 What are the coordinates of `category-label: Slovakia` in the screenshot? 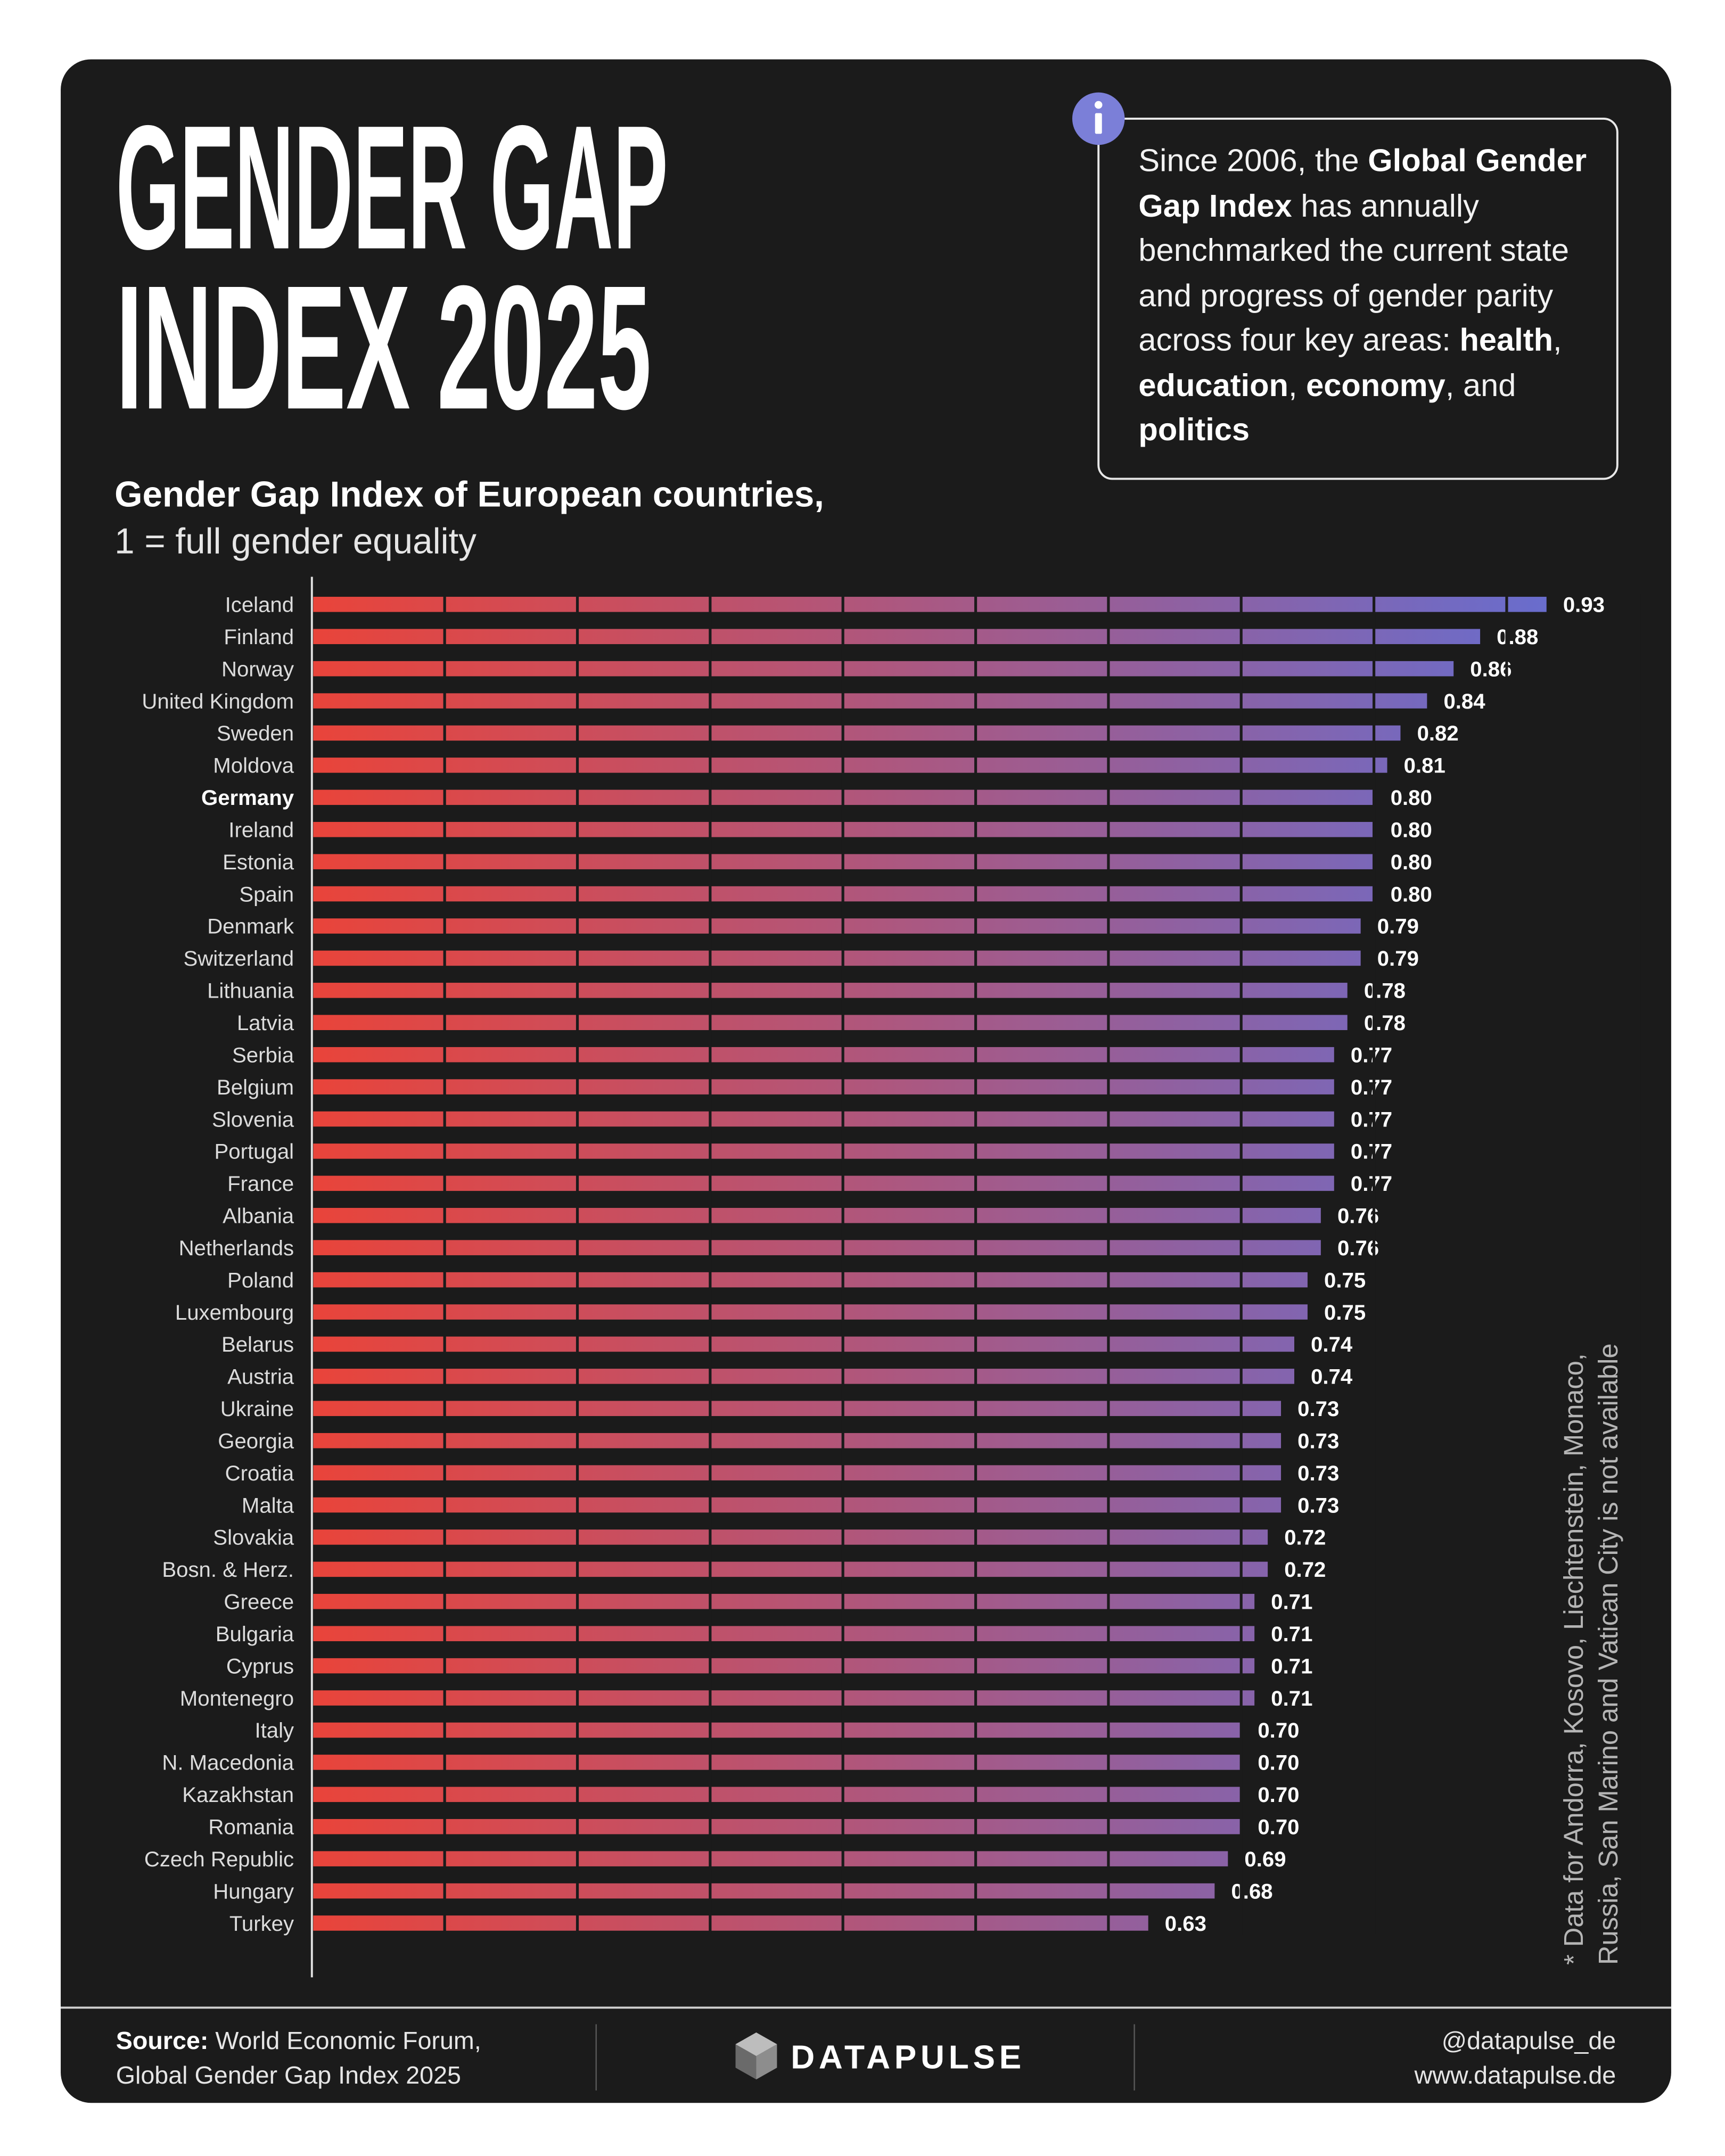 It's located at (253, 1538).